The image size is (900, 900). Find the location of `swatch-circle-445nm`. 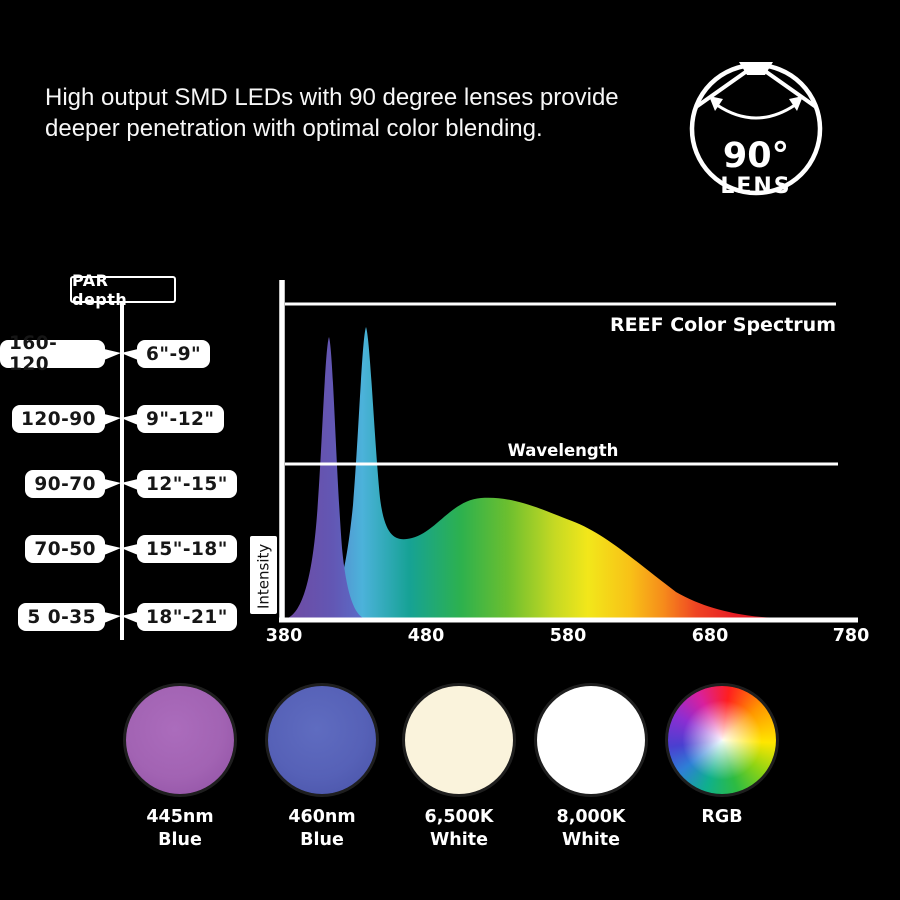

swatch-circle-445nm is located at coordinates (180, 740).